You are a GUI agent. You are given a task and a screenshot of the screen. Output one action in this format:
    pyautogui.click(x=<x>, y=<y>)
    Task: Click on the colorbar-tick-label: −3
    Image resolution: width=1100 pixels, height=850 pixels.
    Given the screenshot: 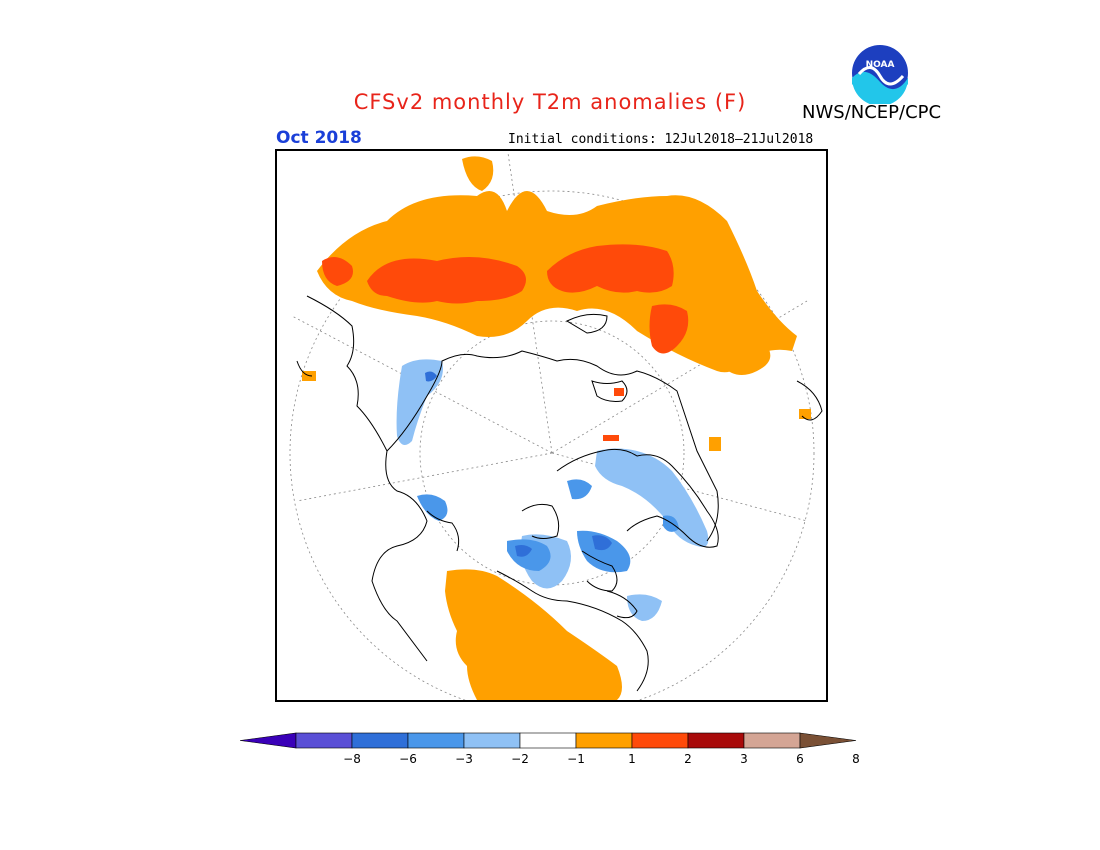 What is the action you would take?
    pyautogui.click(x=464, y=759)
    